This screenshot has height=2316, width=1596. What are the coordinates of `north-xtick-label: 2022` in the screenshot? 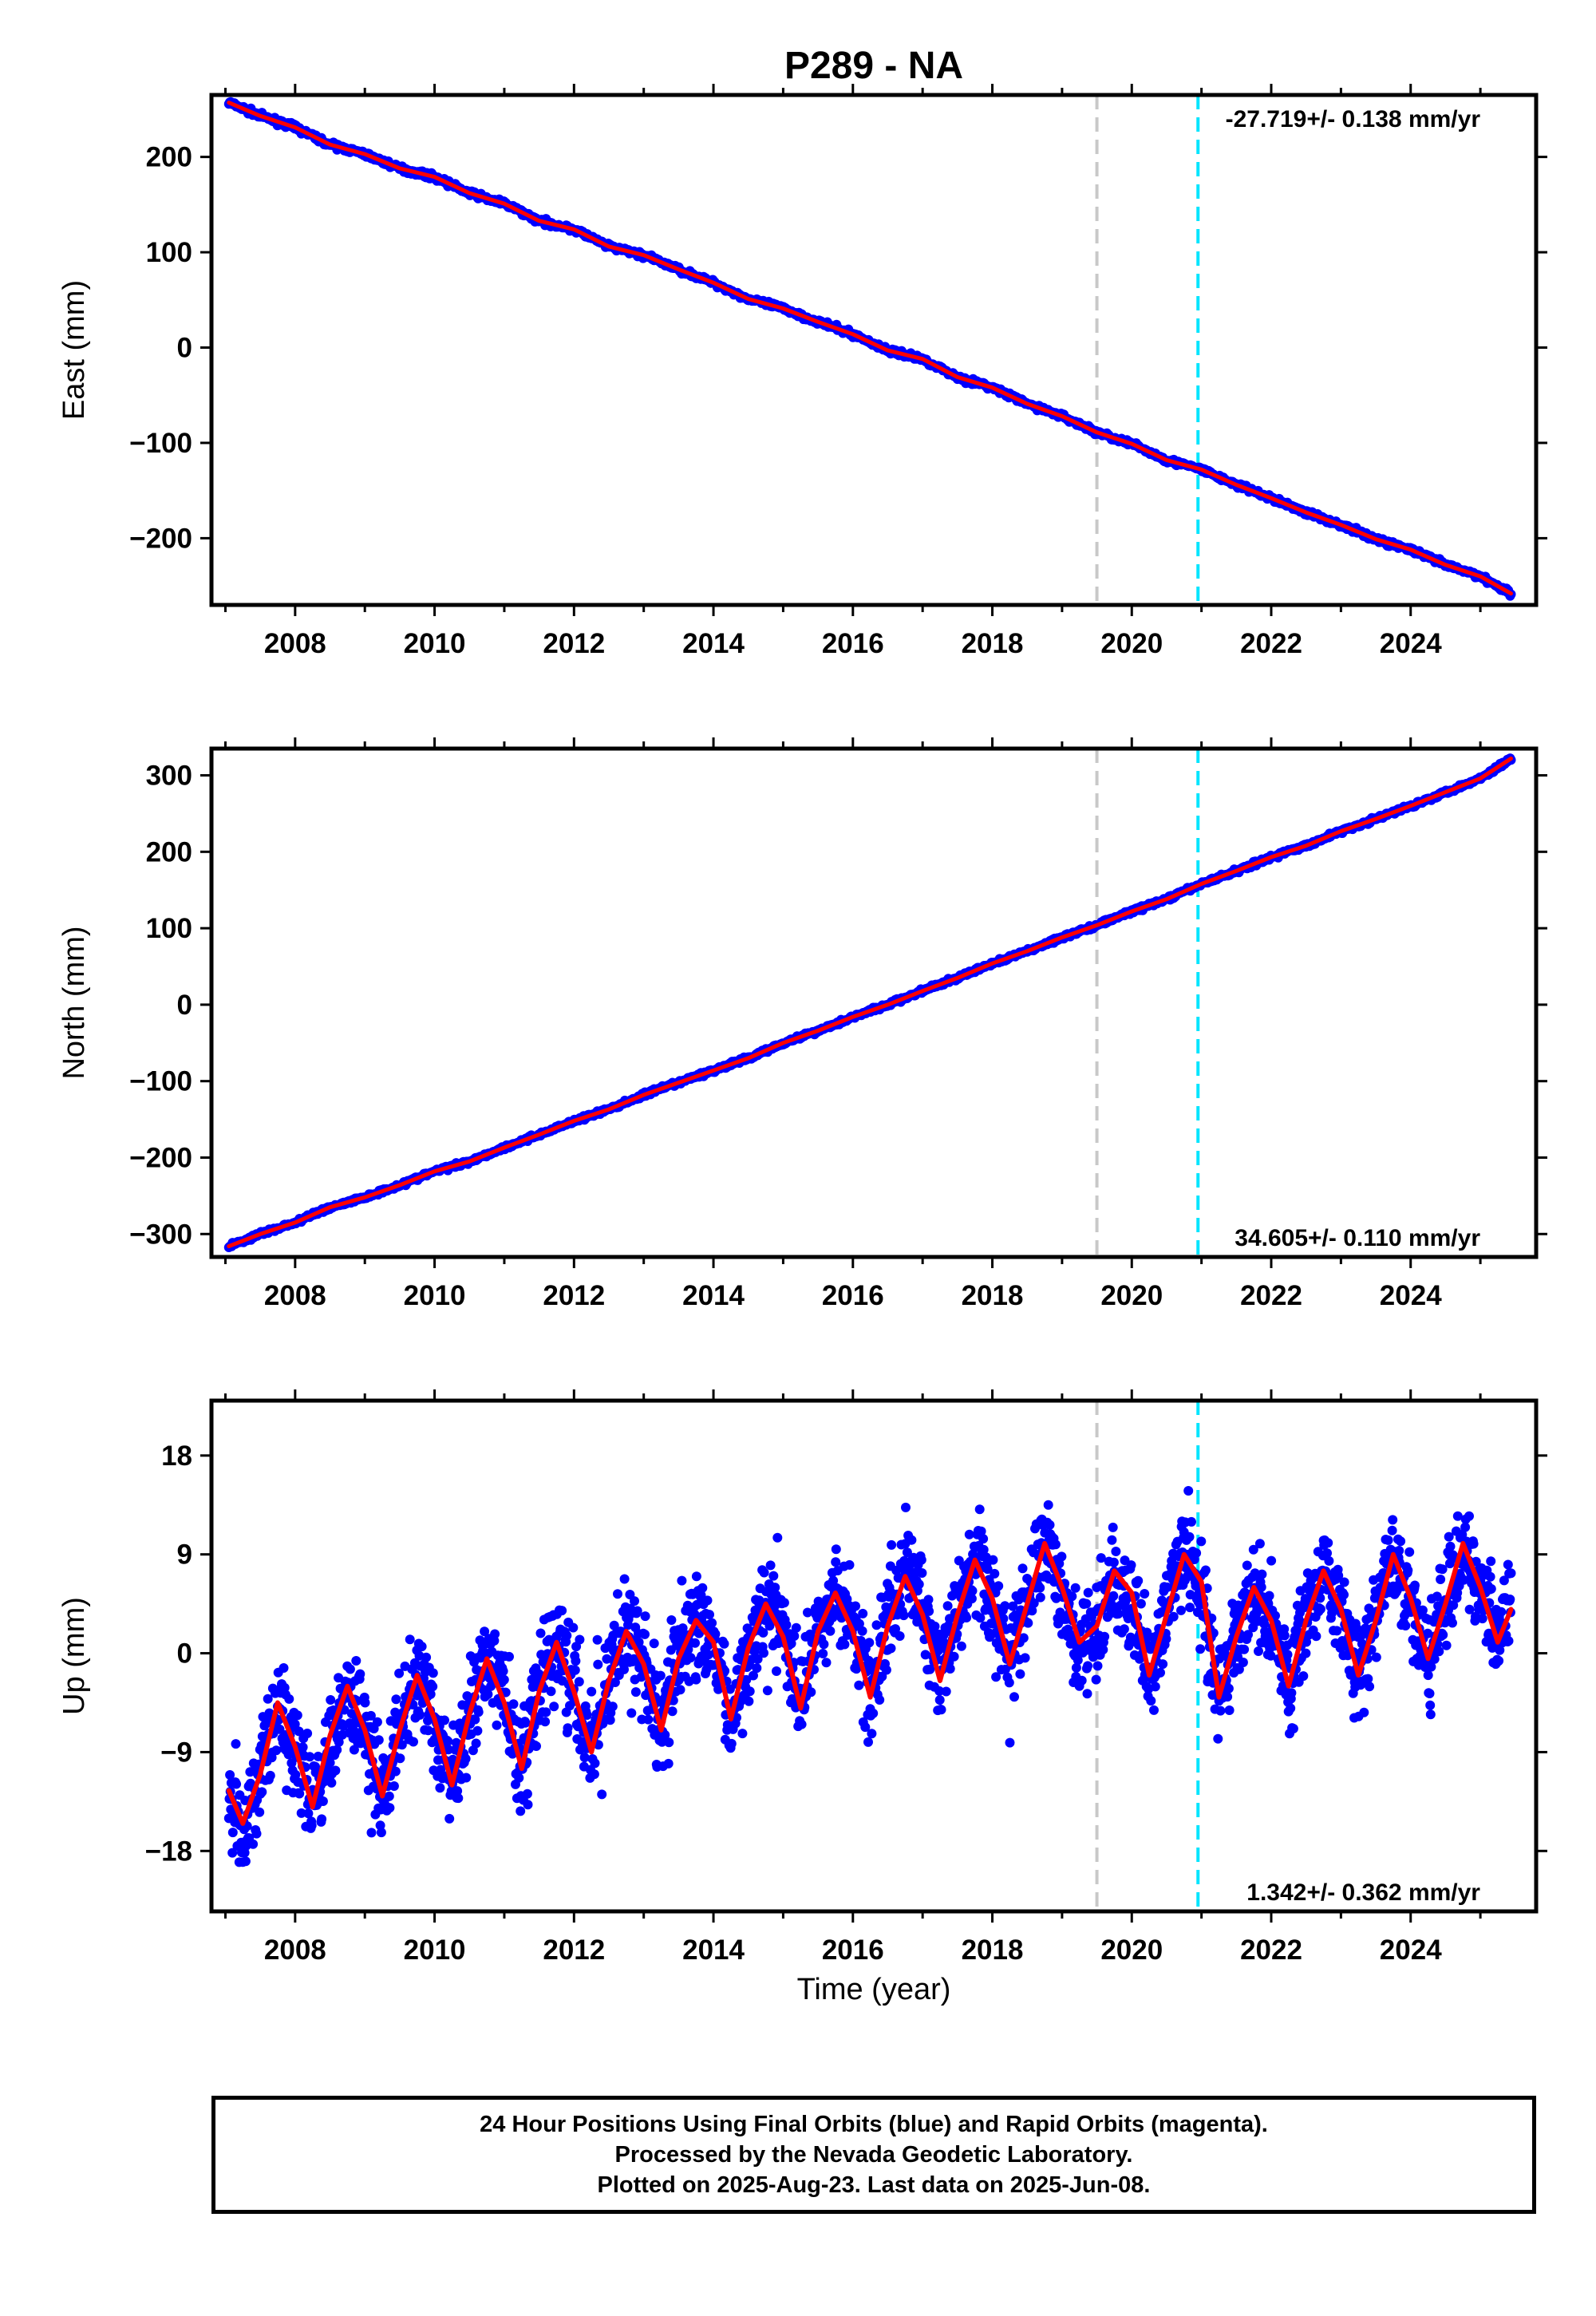 It's located at (1271, 1295).